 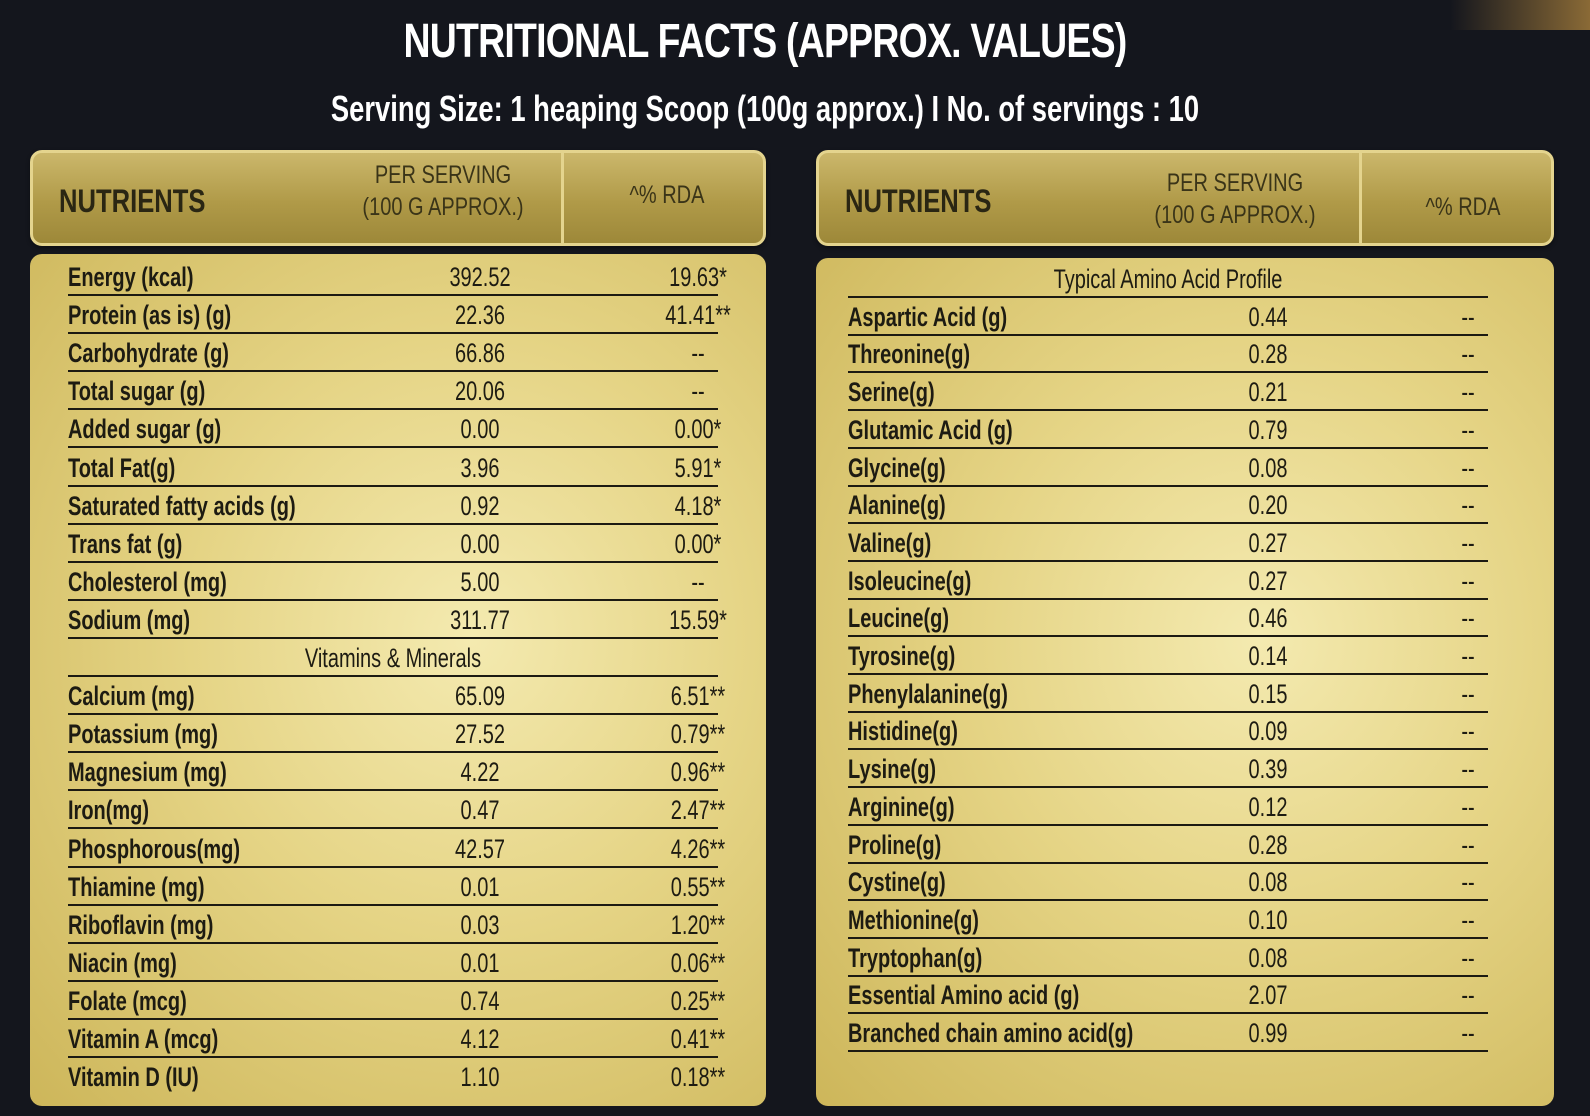 What do you see at coordinates (964, 995) in the screenshot?
I see `nutrient-name: Essential Amino acid (g)` at bounding box center [964, 995].